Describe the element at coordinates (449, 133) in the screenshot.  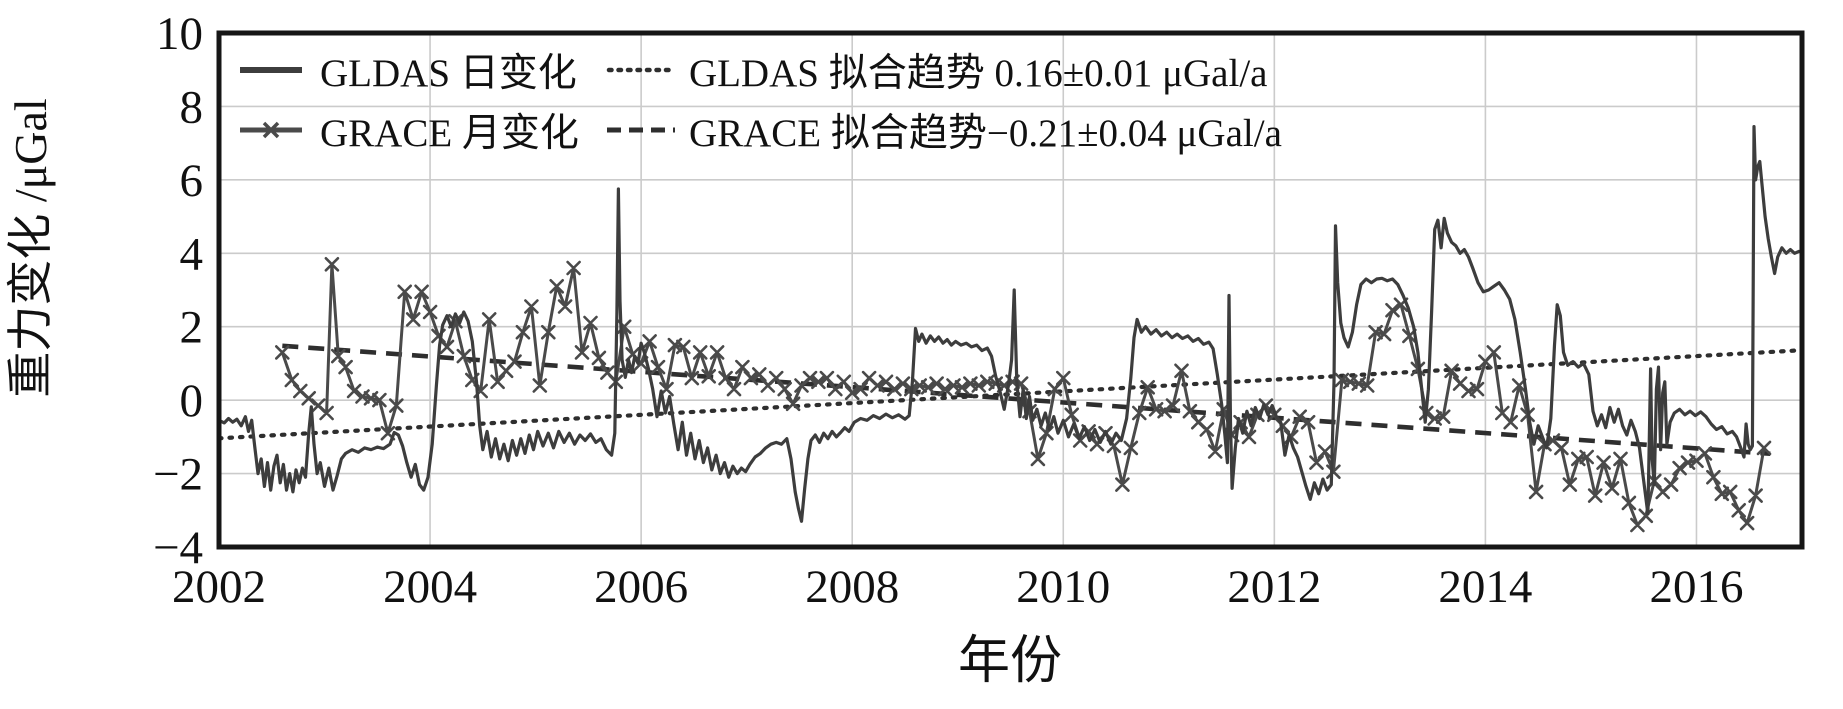
I see `legend-label-grace-monthly: GRACE 月变化` at that location.